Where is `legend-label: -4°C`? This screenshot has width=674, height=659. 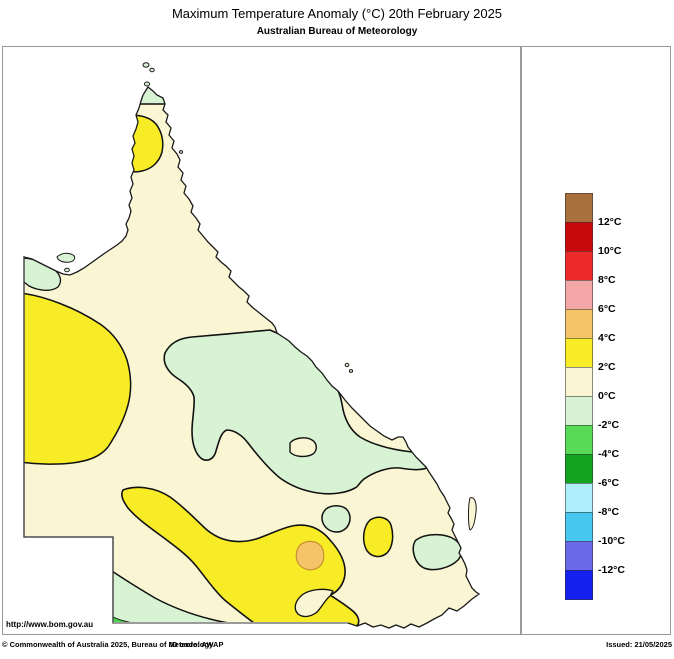 legend-label: -4°C is located at coordinates (609, 454).